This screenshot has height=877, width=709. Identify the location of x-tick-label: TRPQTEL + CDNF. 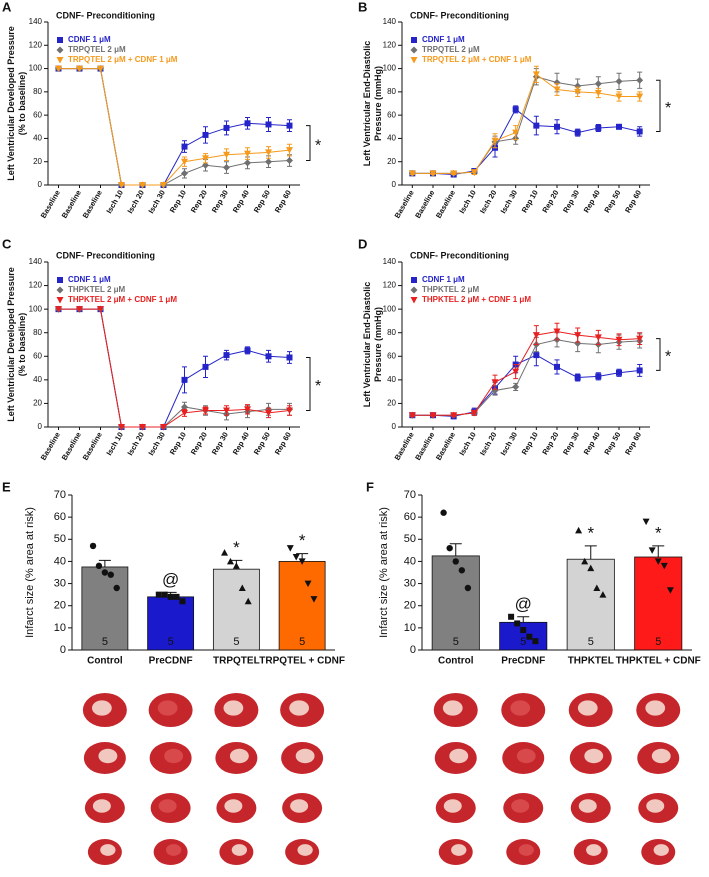
(302, 661).